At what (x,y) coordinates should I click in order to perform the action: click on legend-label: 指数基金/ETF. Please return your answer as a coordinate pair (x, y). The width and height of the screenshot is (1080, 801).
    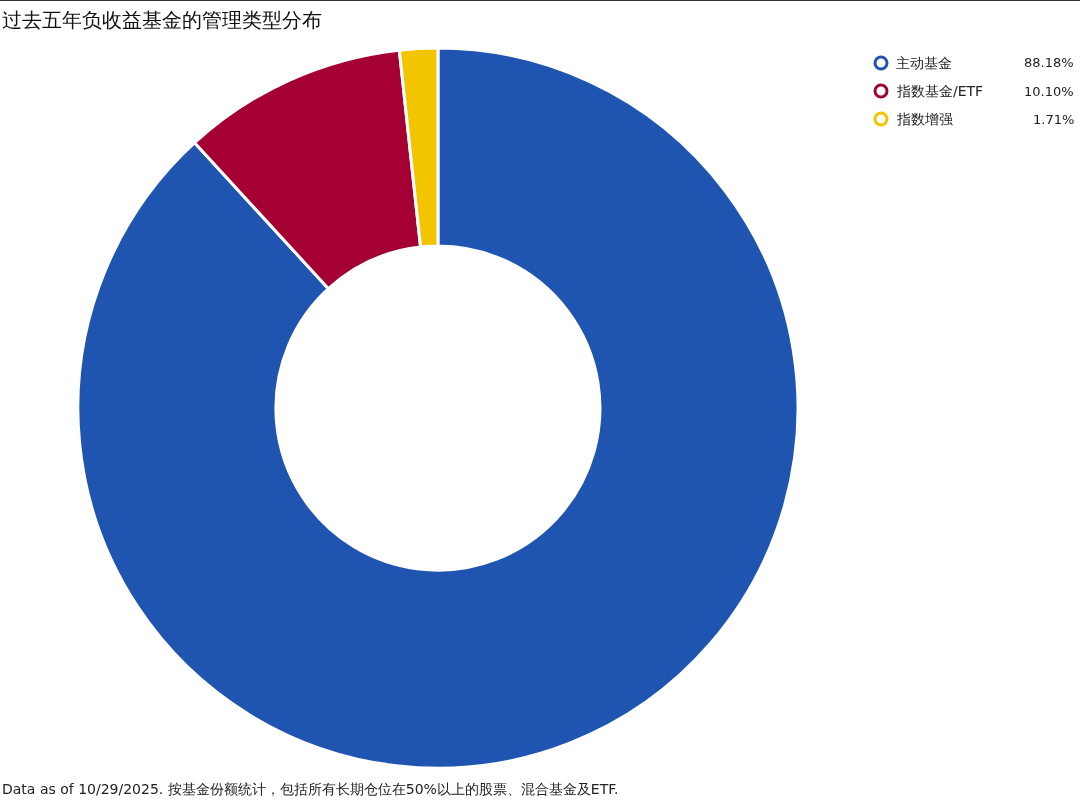
    Looking at the image, I should click on (940, 91).